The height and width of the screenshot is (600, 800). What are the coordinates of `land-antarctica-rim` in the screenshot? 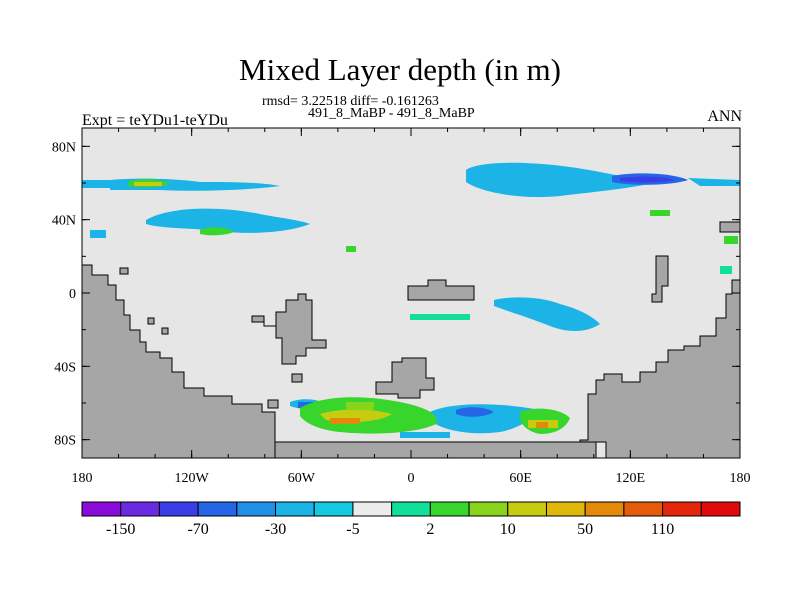 It's located at (435, 450).